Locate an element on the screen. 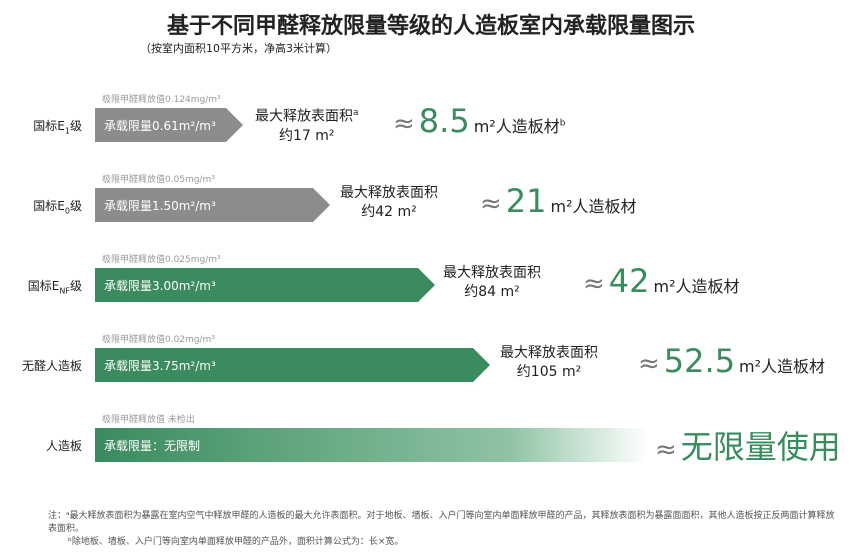 This screenshot has height=554, width=862. area: 最大释放表面积a 约17 m² is located at coordinates (307, 125).